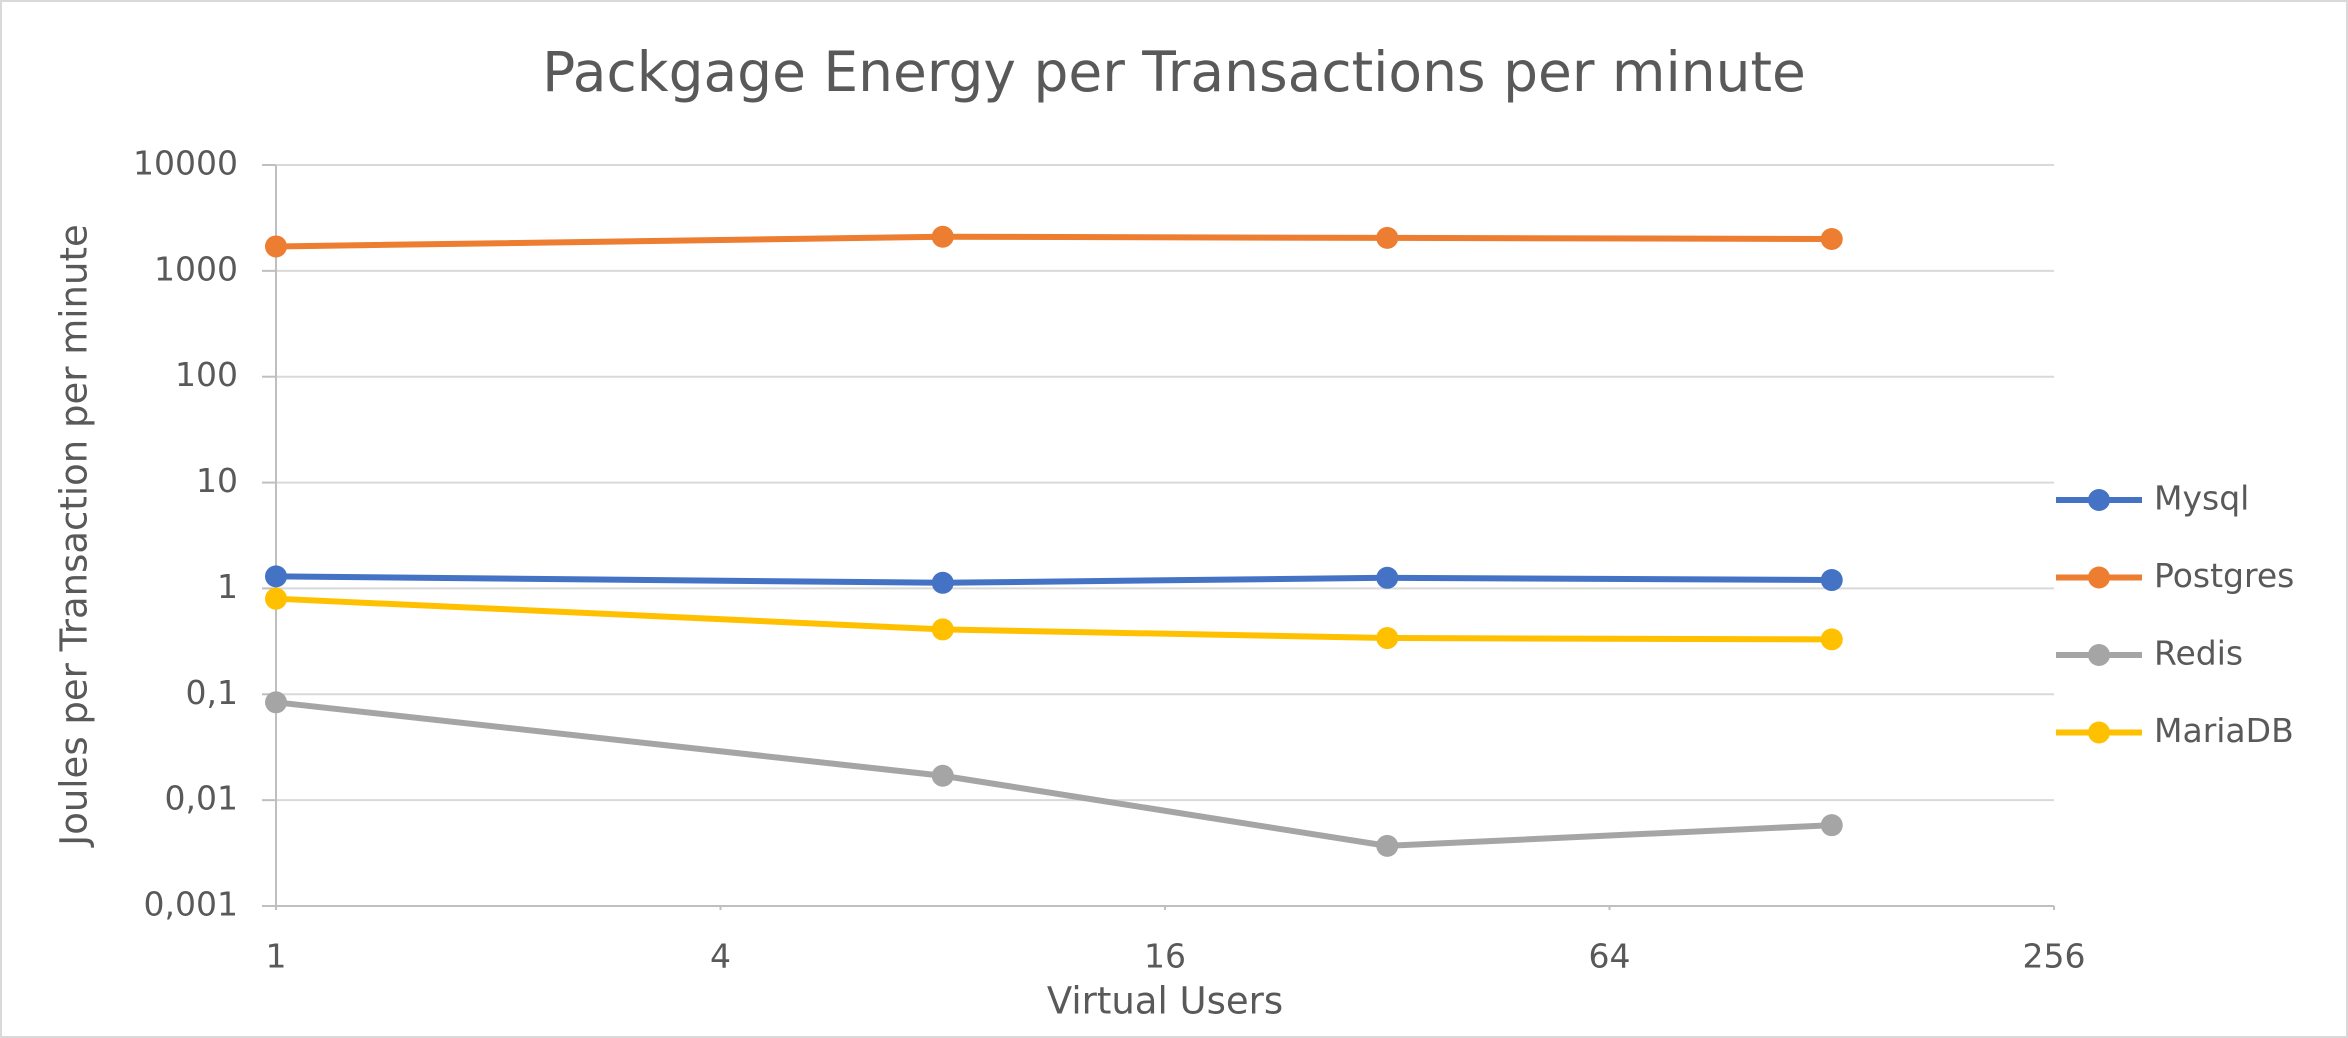  Describe the element at coordinates (2224, 730) in the screenshot. I see `legend-label: MariaDB` at that location.